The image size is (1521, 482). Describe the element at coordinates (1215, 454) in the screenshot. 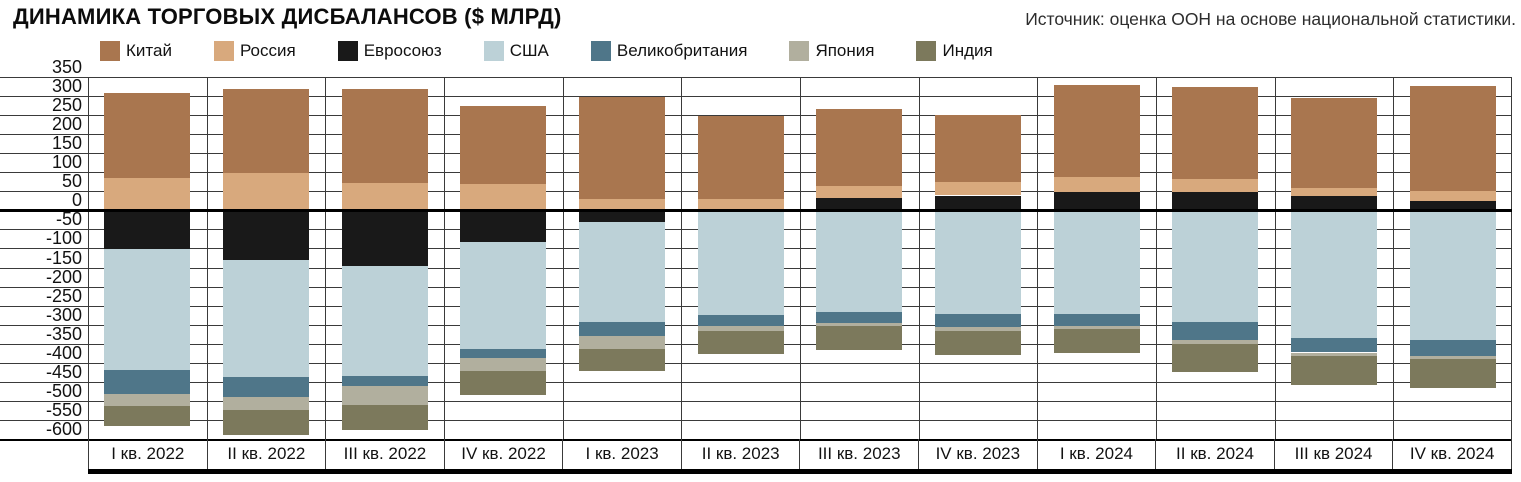

I see `x-tick-cell-10: II кв. 2024` at that location.